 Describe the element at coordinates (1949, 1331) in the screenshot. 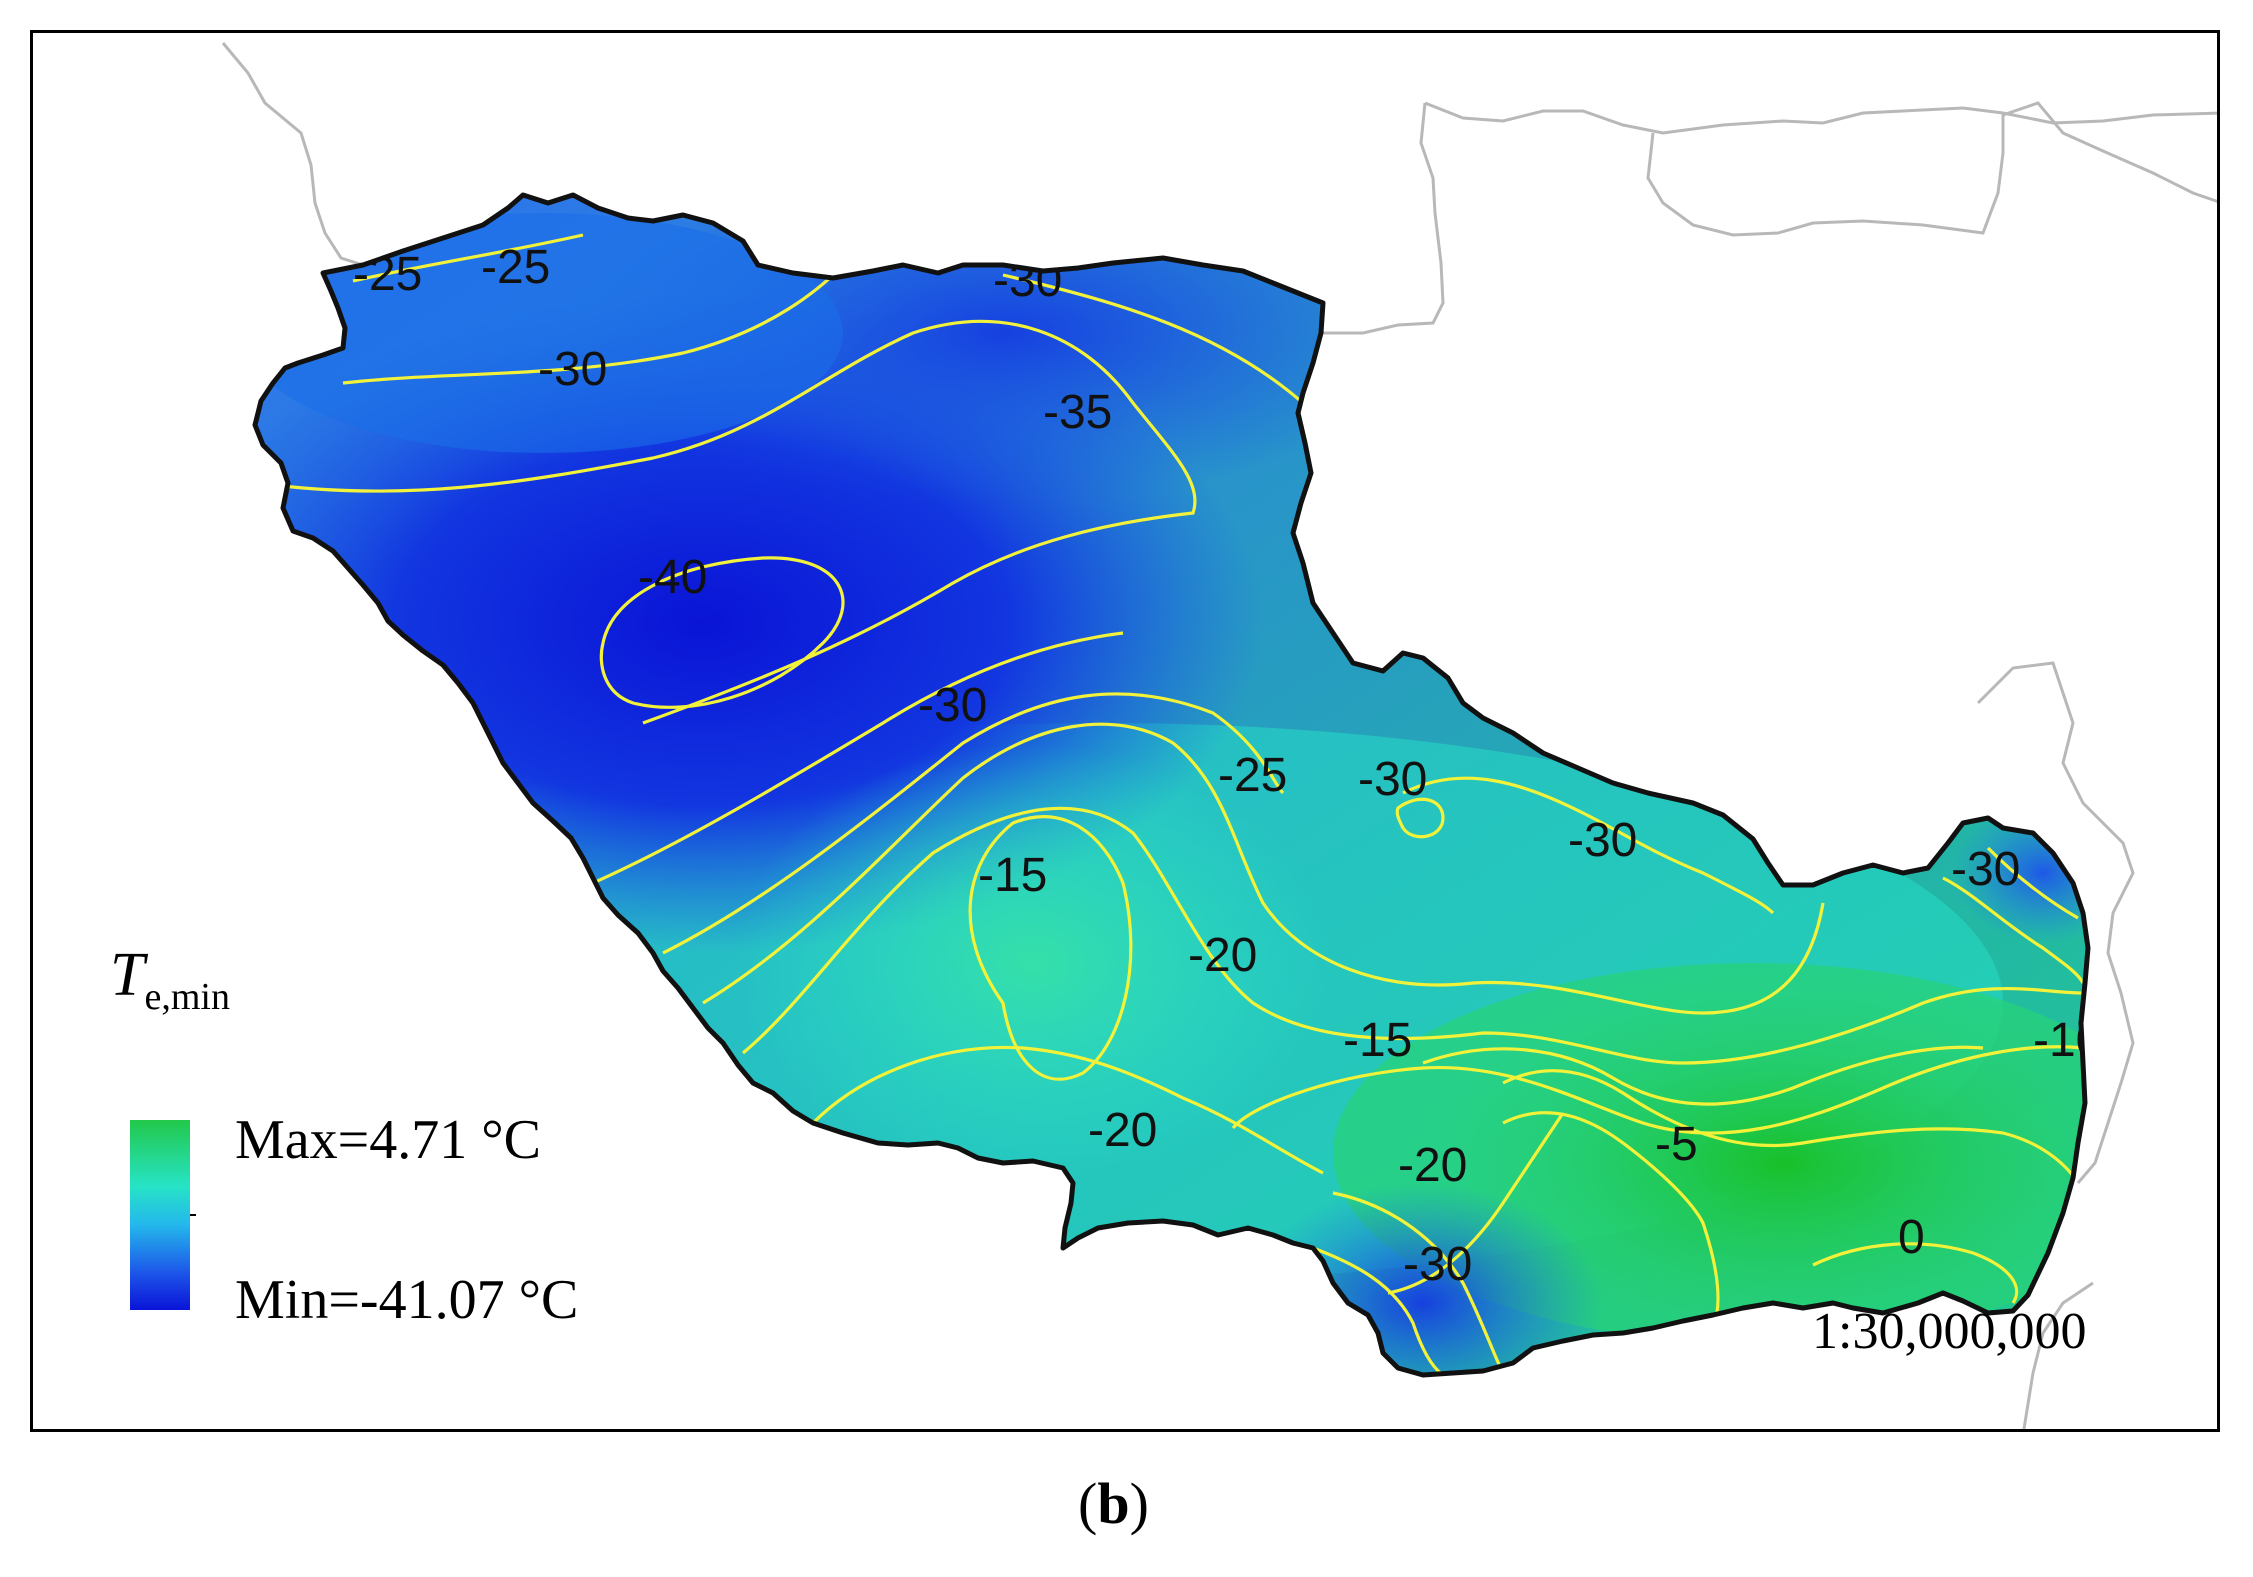

I see `map-scale: 1:30,000,000` at that location.